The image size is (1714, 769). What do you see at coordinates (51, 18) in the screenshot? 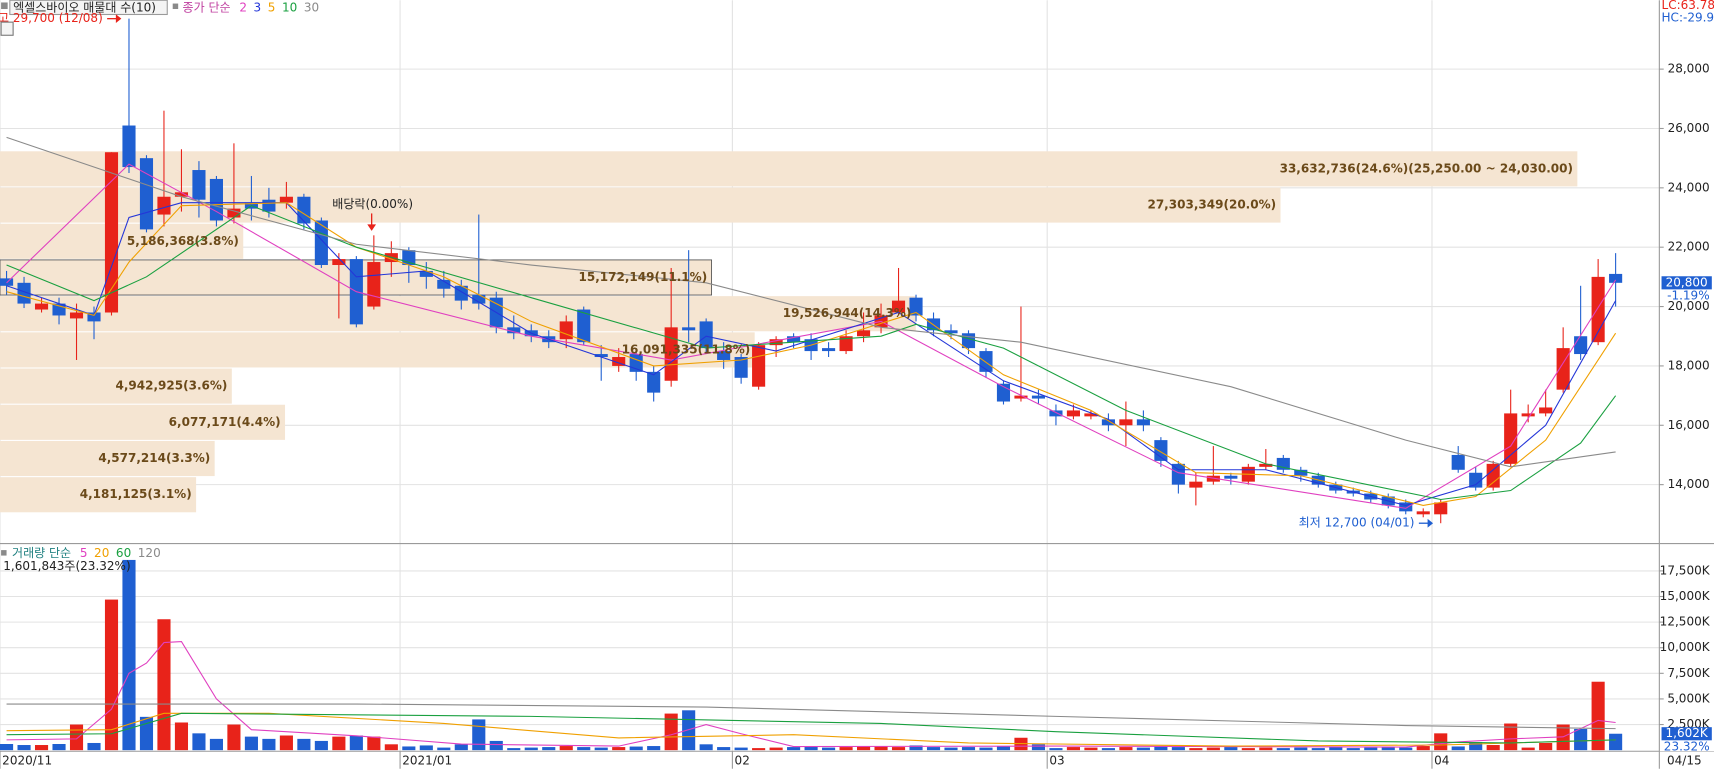
I see `high-annotation: 최고 29,700 (12/08)` at bounding box center [51, 18].